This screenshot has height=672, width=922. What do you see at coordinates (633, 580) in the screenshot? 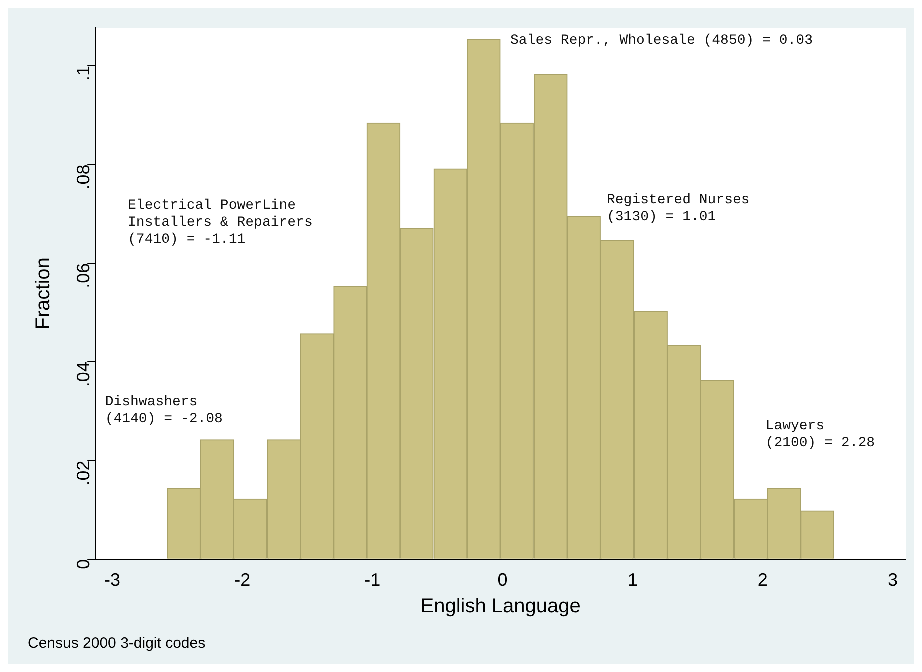
I see `x-tick-label: 1` at bounding box center [633, 580].